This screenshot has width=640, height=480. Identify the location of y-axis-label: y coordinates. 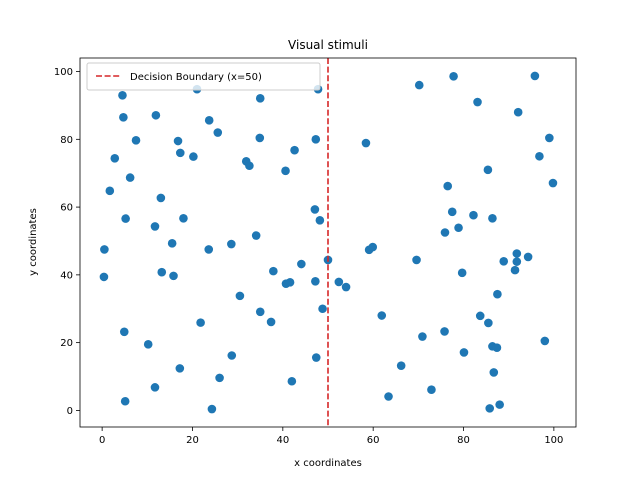
(33, 242).